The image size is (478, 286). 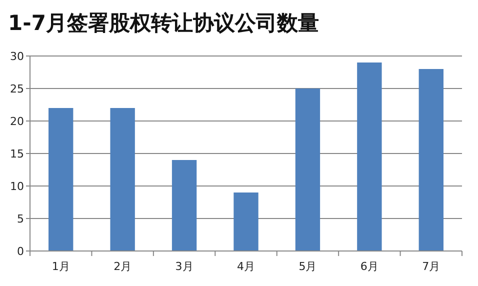 I want to click on x-tick-label: 4月, so click(x=246, y=266).